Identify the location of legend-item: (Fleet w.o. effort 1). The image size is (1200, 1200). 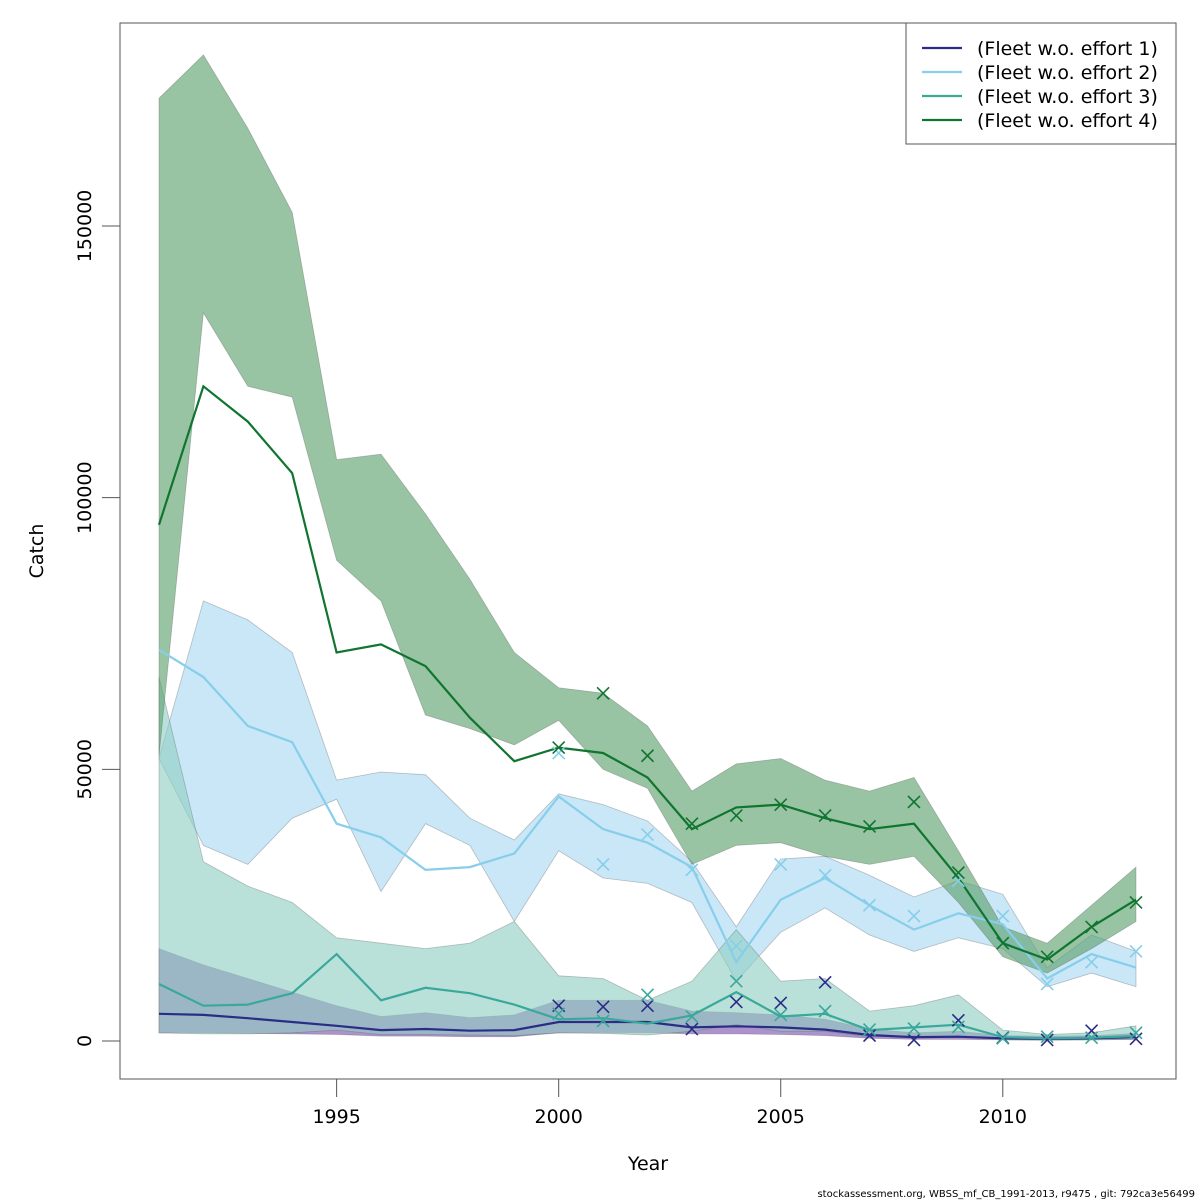
(1040, 49).